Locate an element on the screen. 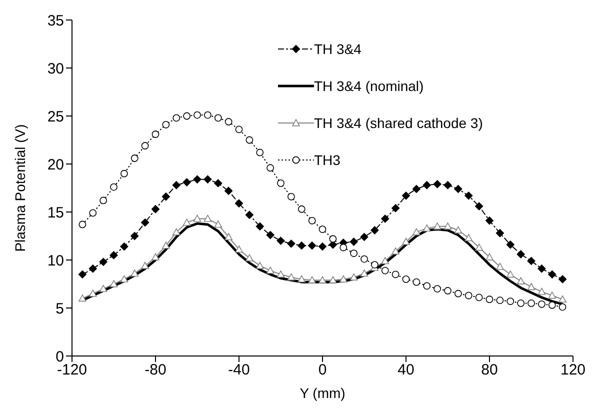 The image size is (611, 410). y-tick-label: 20 is located at coordinates (55, 165).